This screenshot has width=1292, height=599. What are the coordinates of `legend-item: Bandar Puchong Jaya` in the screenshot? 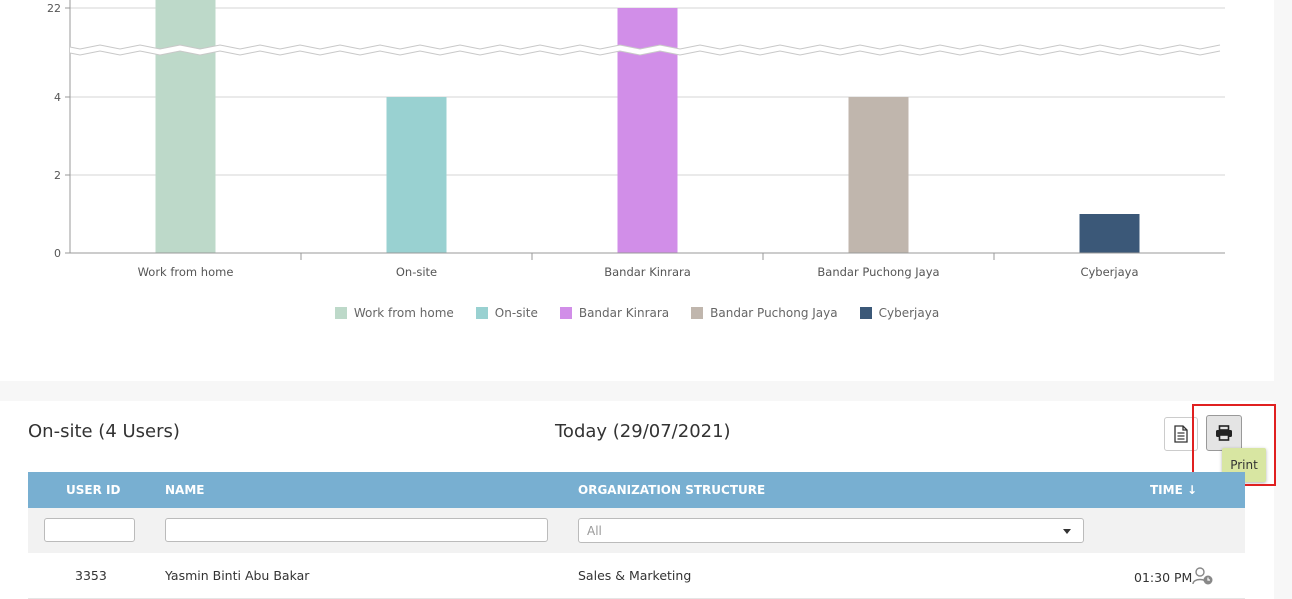 It's located at (764, 313).